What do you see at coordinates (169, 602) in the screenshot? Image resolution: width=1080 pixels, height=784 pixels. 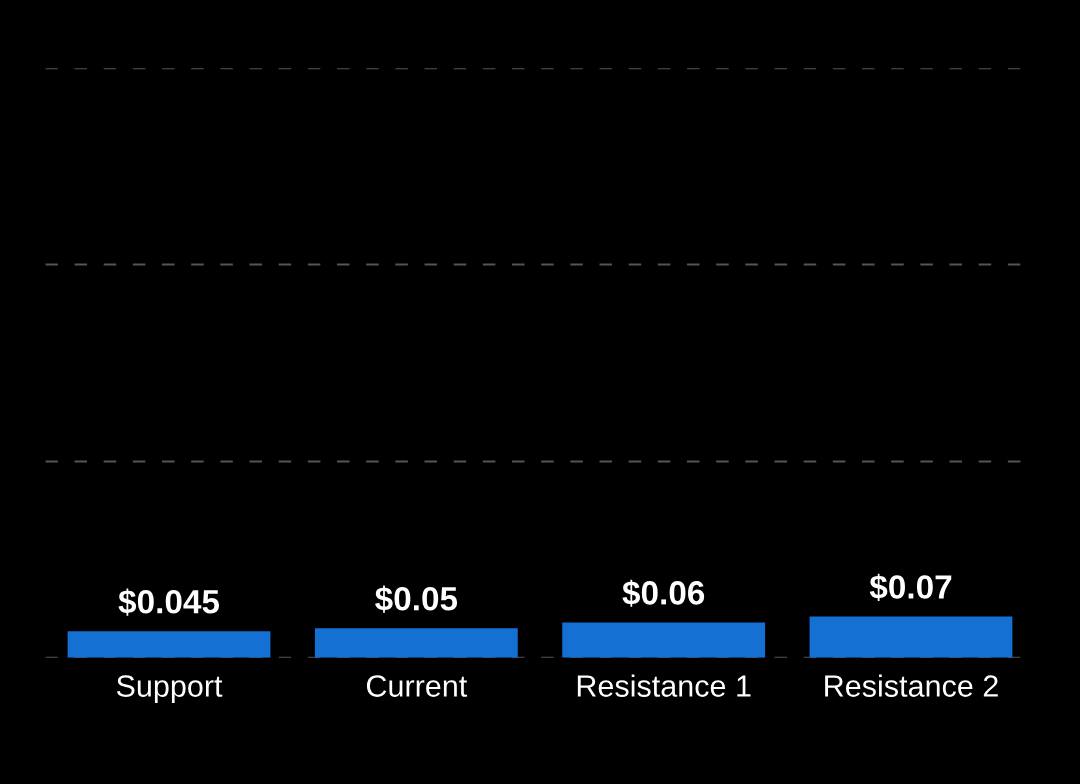 I see `data-label: $0.045` at bounding box center [169, 602].